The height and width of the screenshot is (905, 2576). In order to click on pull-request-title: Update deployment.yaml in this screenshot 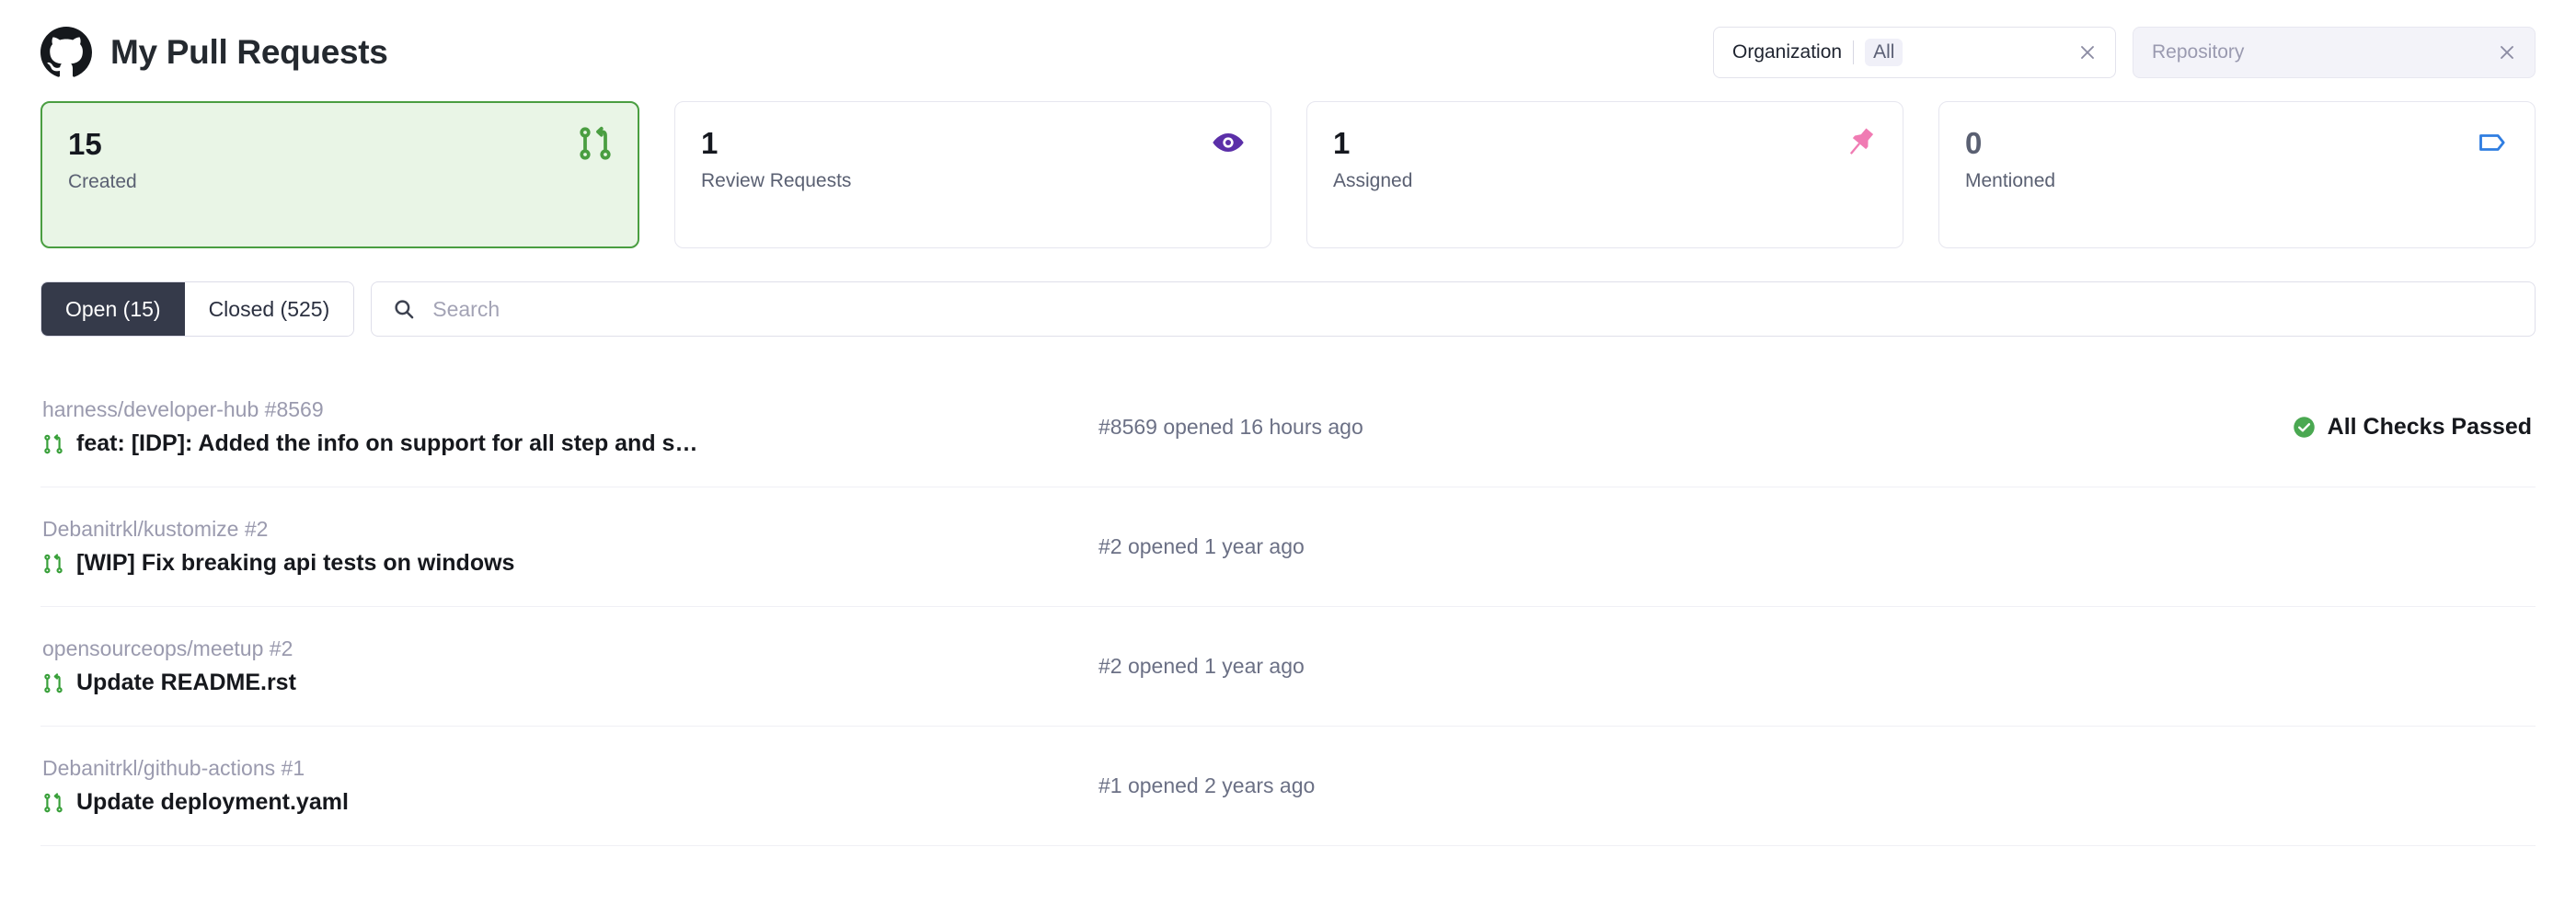, I will do `click(212, 802)`.